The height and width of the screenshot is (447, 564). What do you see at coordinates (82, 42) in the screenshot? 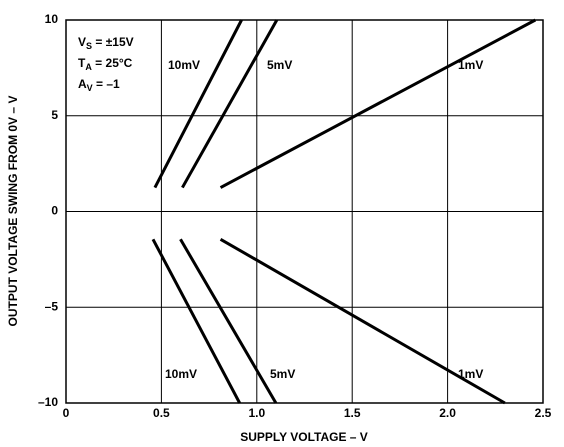
I see `annotation-main: V` at bounding box center [82, 42].